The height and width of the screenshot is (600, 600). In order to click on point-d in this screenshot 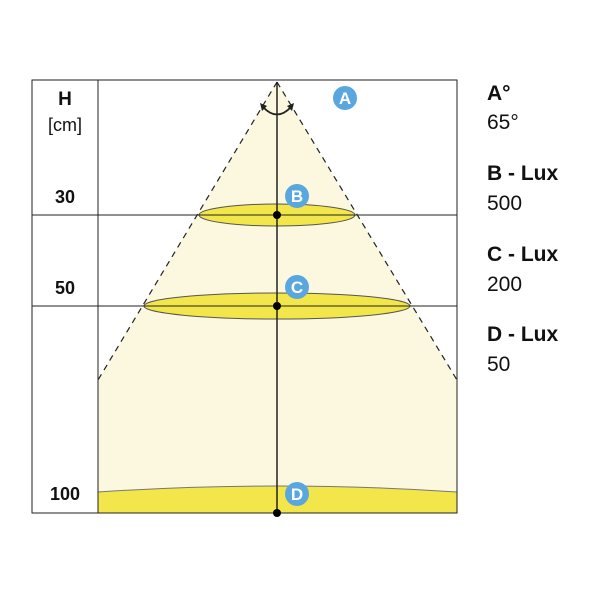, I will do `click(277, 513)`.